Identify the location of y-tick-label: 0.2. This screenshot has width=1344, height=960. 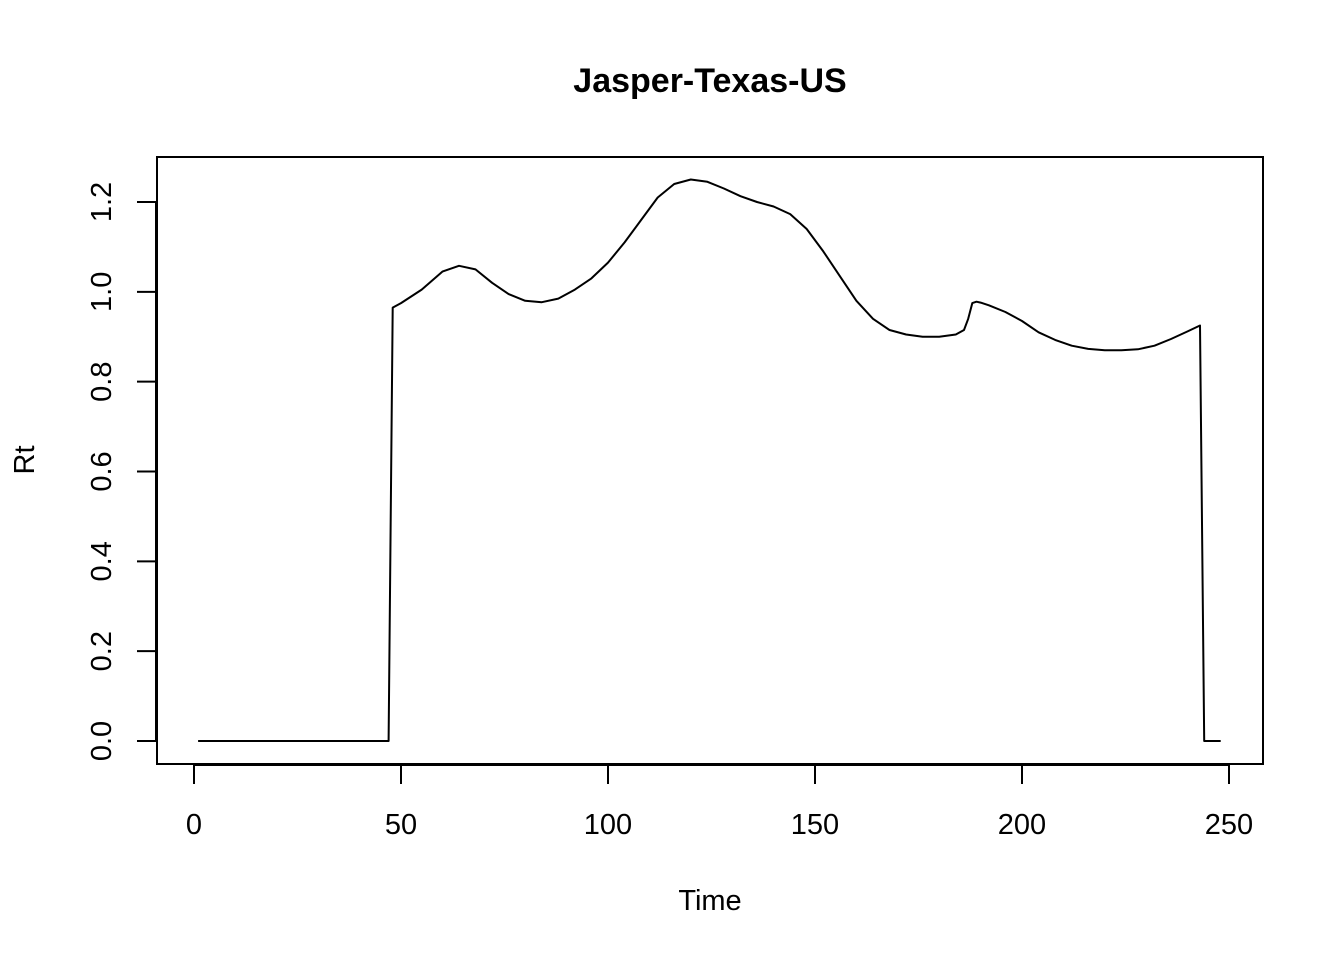
(102, 651).